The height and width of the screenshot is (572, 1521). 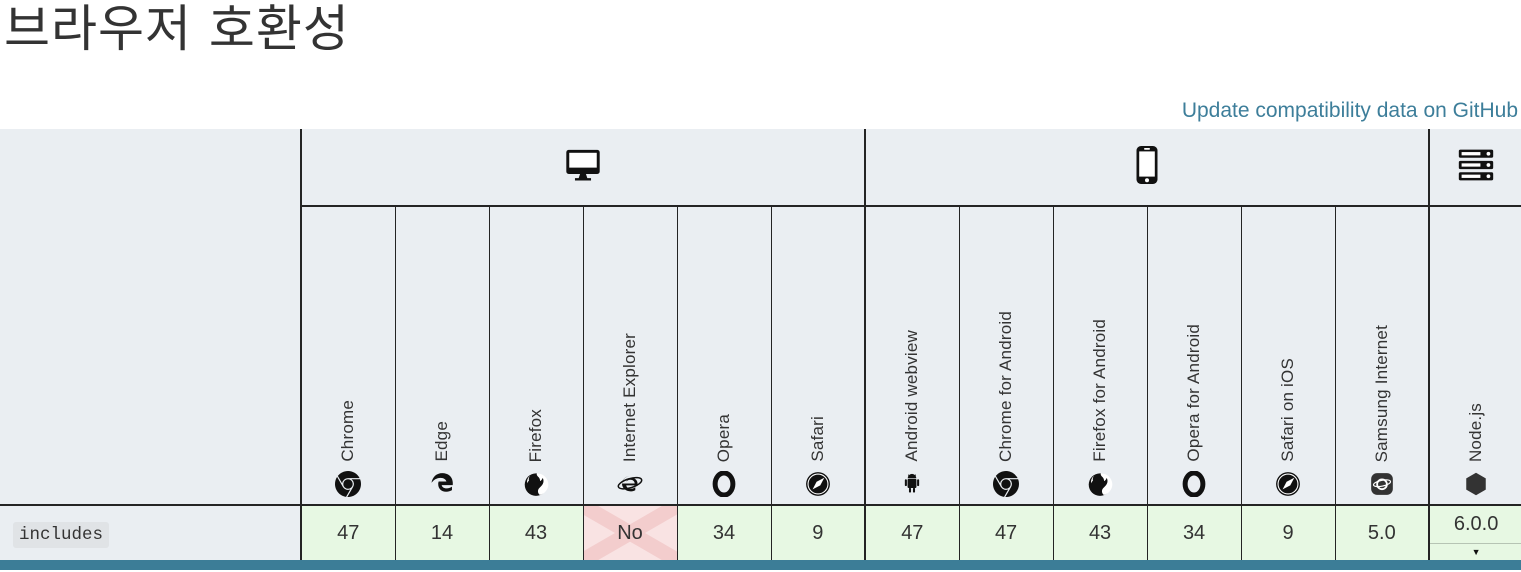 What do you see at coordinates (1006, 532) in the screenshot?
I see `support-cell-chrome-android: 47` at bounding box center [1006, 532].